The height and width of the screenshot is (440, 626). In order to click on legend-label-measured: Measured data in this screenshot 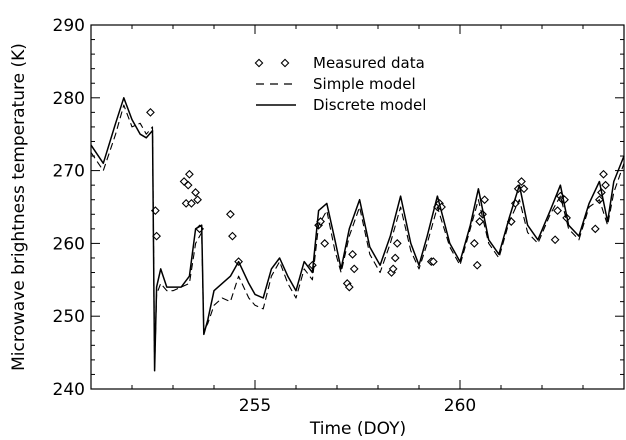, I will do `click(369, 63)`.